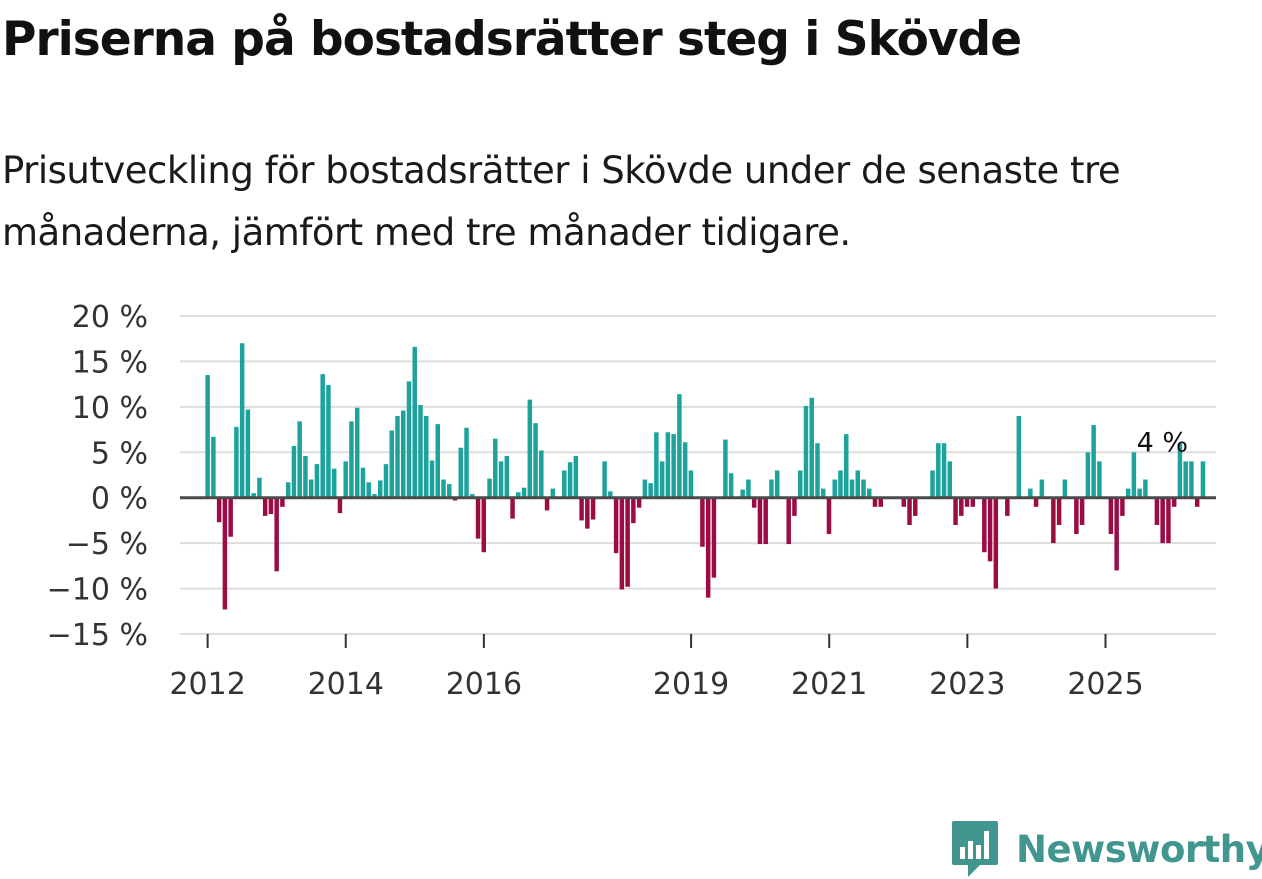  What do you see at coordinates (829, 684) in the screenshot?
I see `x-tick-label: 2021` at bounding box center [829, 684].